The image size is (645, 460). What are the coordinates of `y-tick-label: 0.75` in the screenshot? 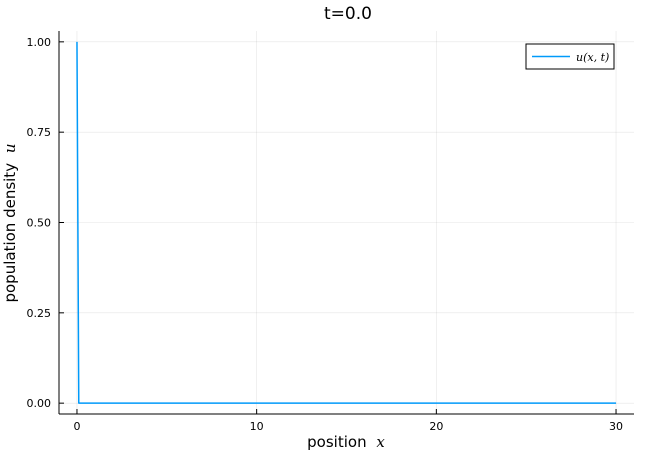 It's located at (39, 132).